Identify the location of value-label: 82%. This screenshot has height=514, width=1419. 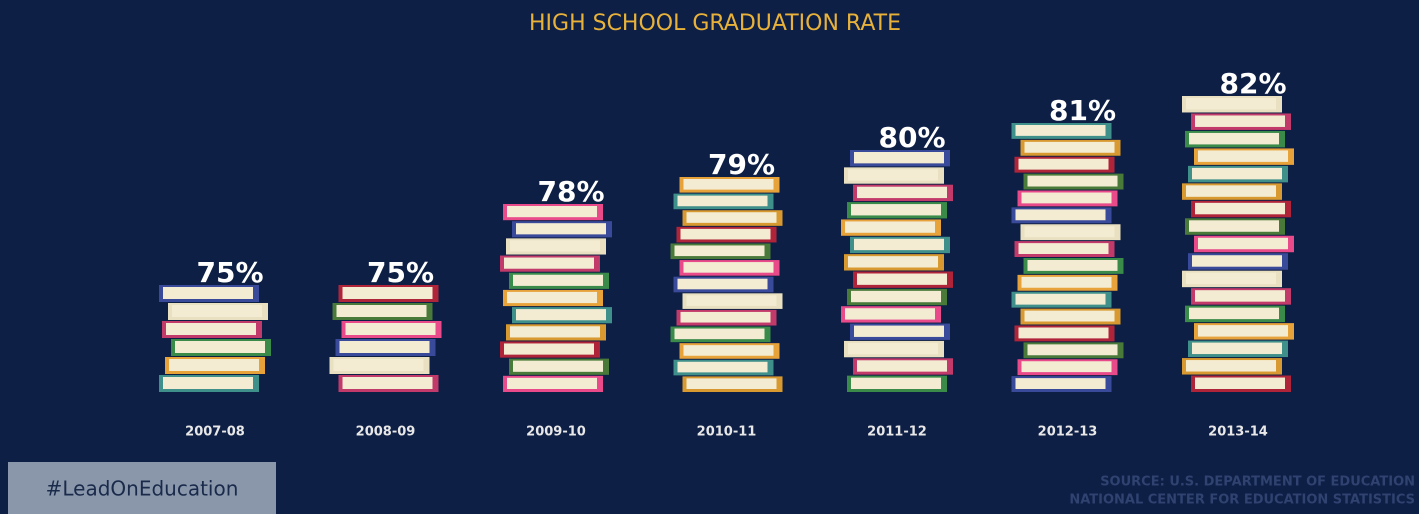
(1252, 83).